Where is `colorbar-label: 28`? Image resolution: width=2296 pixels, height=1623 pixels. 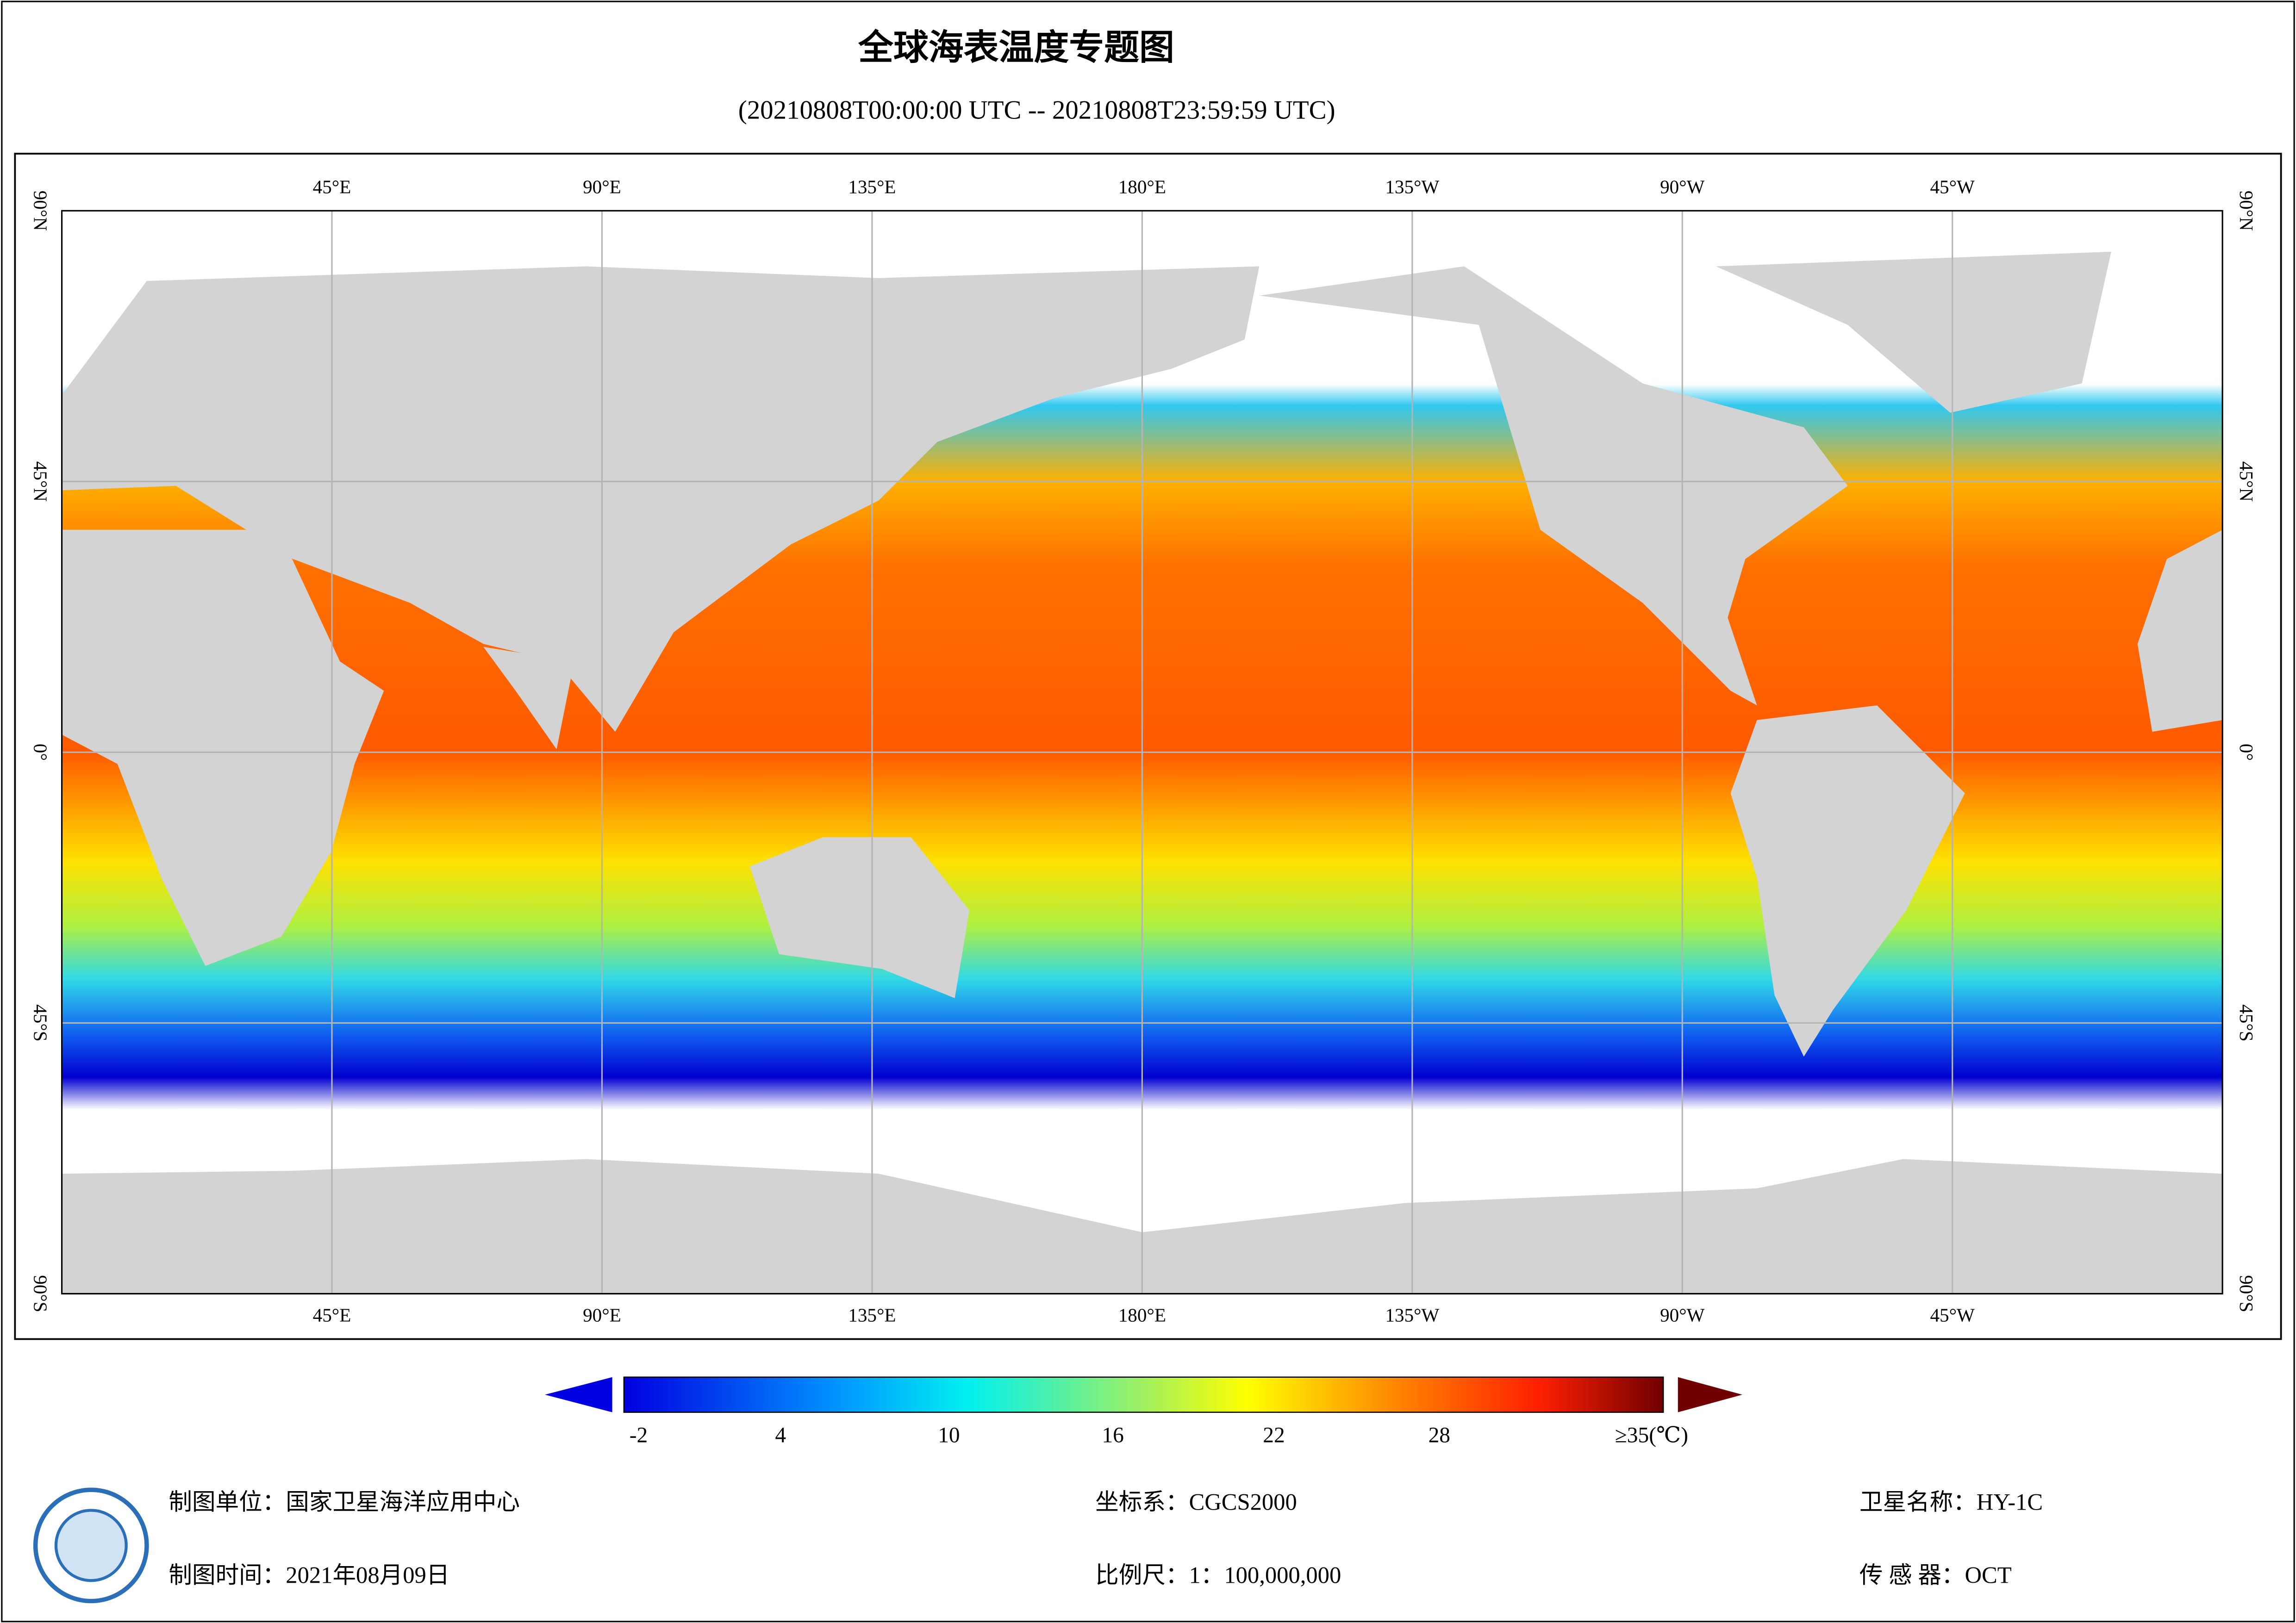
colorbar-label: 28 is located at coordinates (1439, 1435).